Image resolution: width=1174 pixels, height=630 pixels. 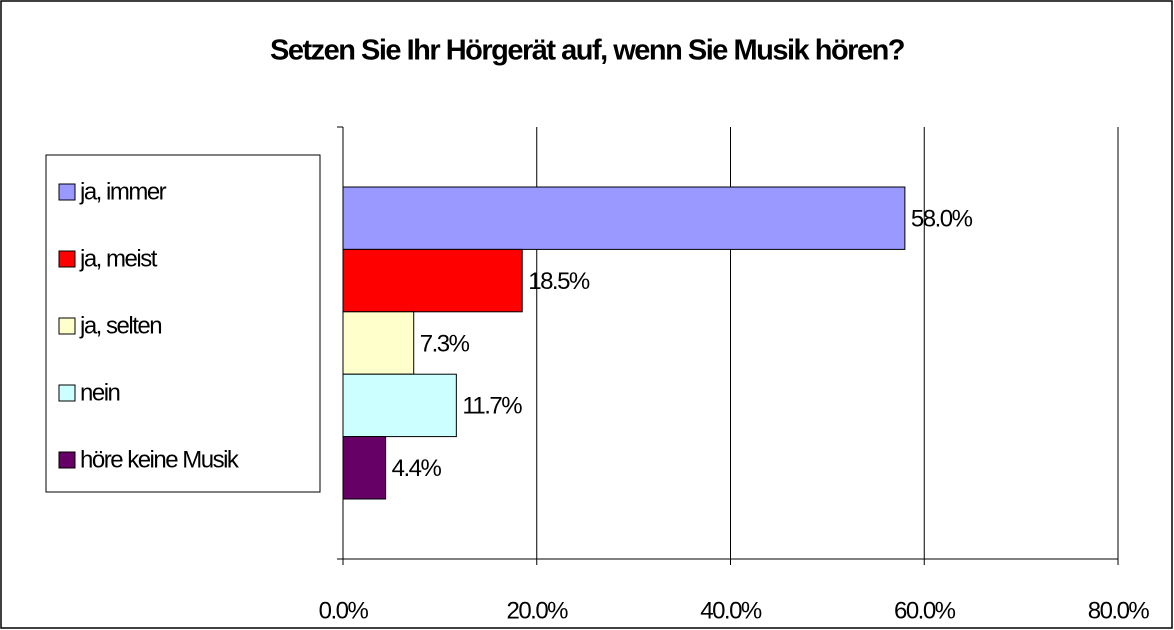 I want to click on x-tick-label: 20.0%, so click(x=537, y=610).